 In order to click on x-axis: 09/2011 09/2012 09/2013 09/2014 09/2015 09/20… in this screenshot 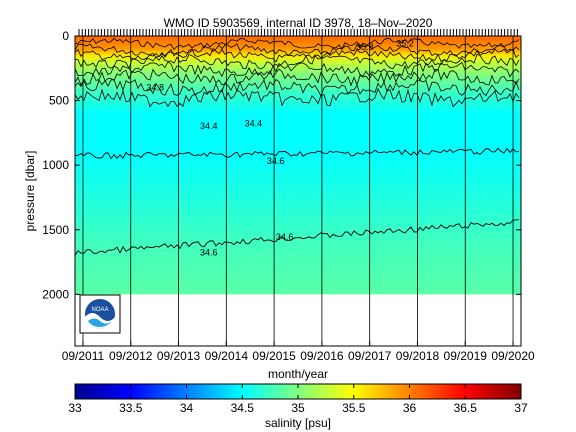, I will do `click(298, 352)`.